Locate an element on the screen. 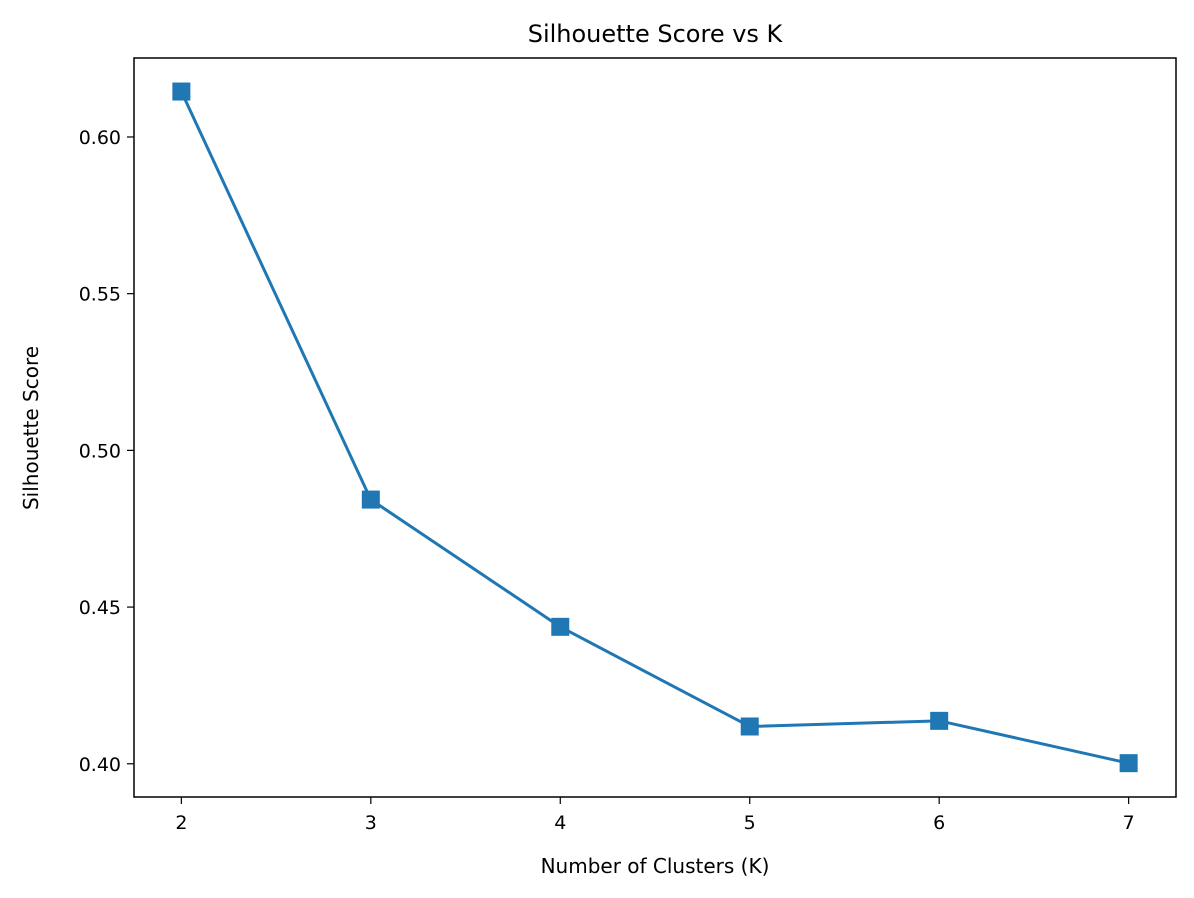  y-tick-label: 0.45 is located at coordinates (100, 608).